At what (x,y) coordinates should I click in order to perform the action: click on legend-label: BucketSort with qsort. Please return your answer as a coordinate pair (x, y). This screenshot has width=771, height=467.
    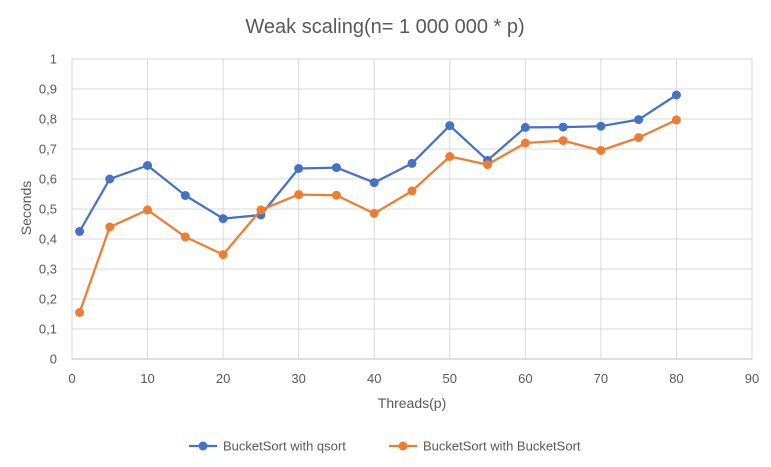
    Looking at the image, I should click on (284, 446).